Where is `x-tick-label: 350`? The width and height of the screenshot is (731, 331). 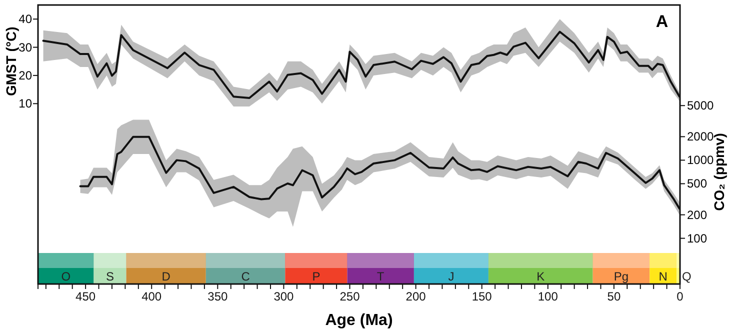
x-tick-label: 350 is located at coordinates (218, 297).